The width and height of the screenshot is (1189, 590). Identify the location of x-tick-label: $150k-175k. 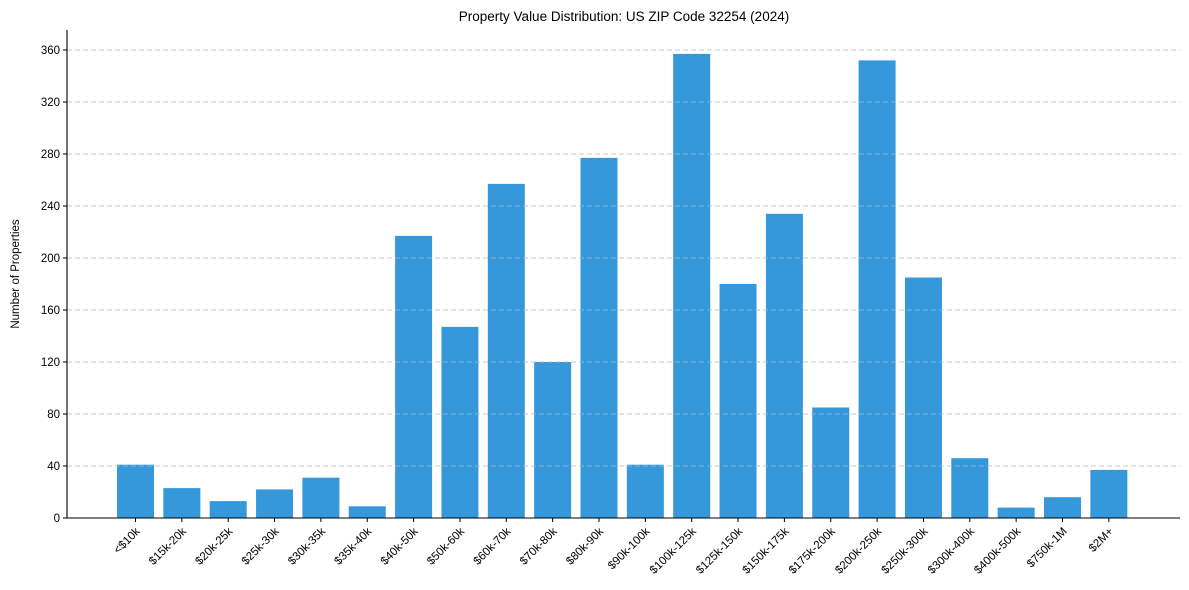
(766, 550).